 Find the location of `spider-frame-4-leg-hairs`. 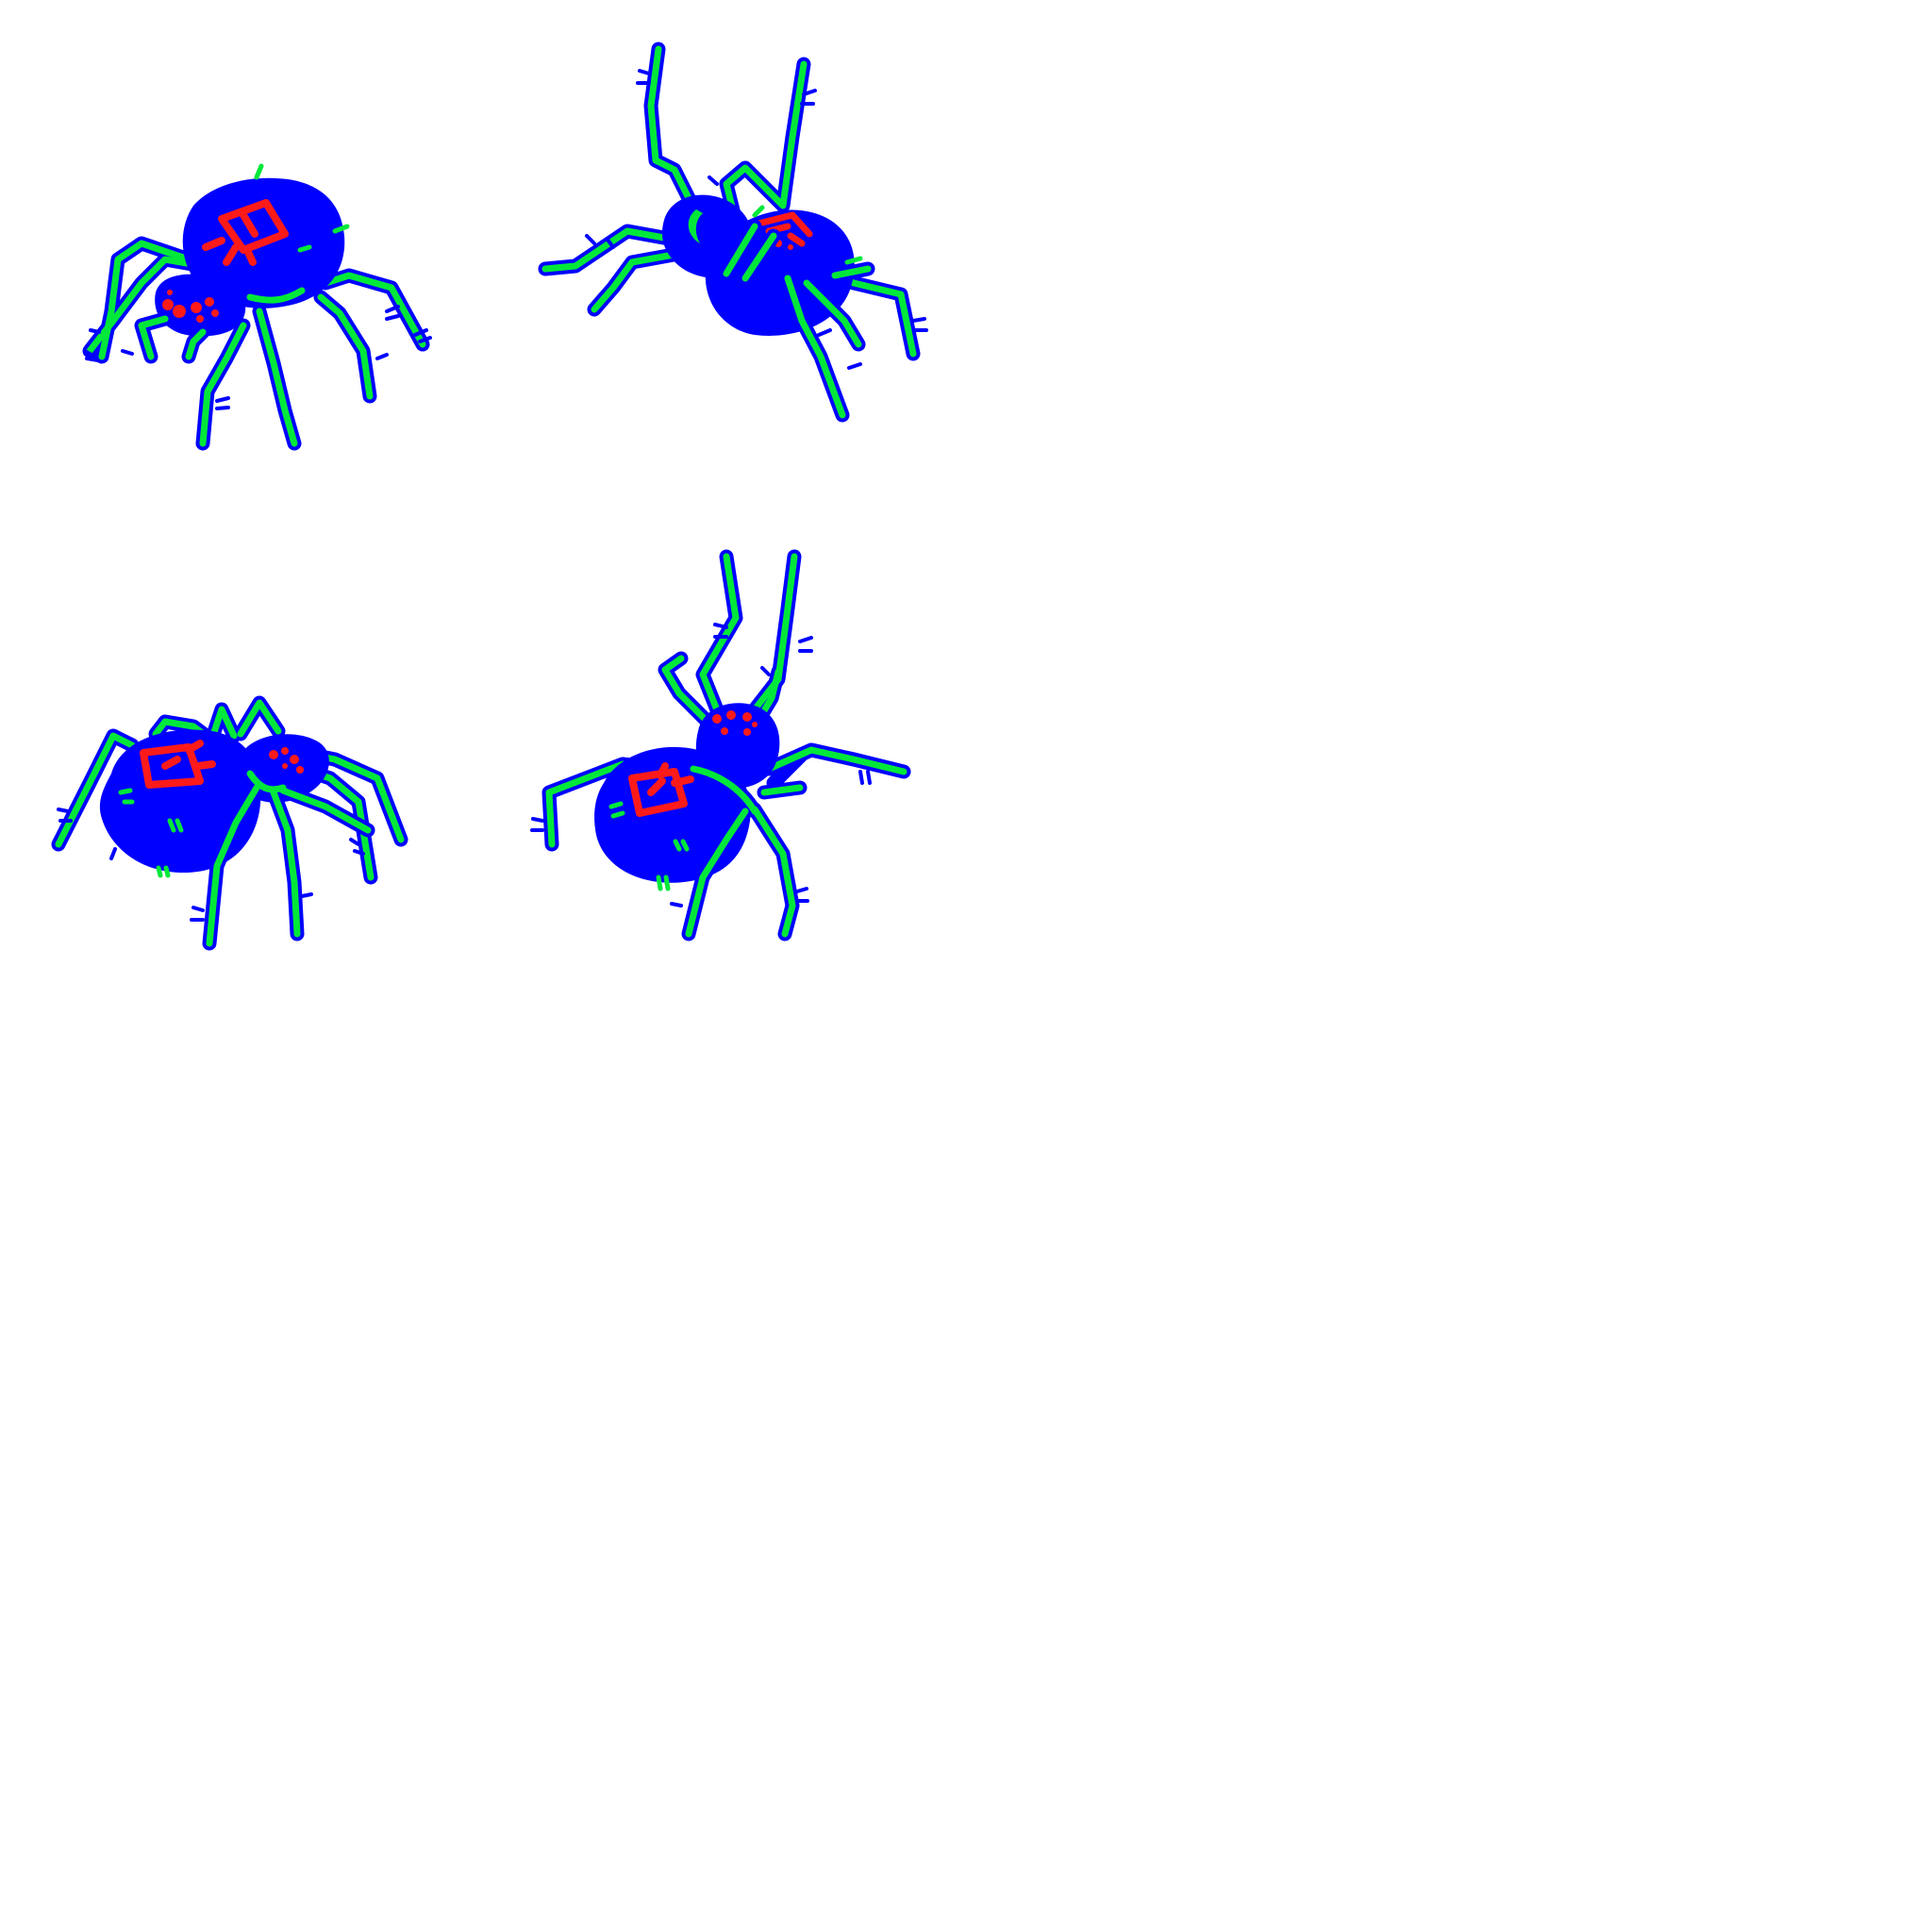

spider-frame-4-leg-hairs is located at coordinates (701, 766).